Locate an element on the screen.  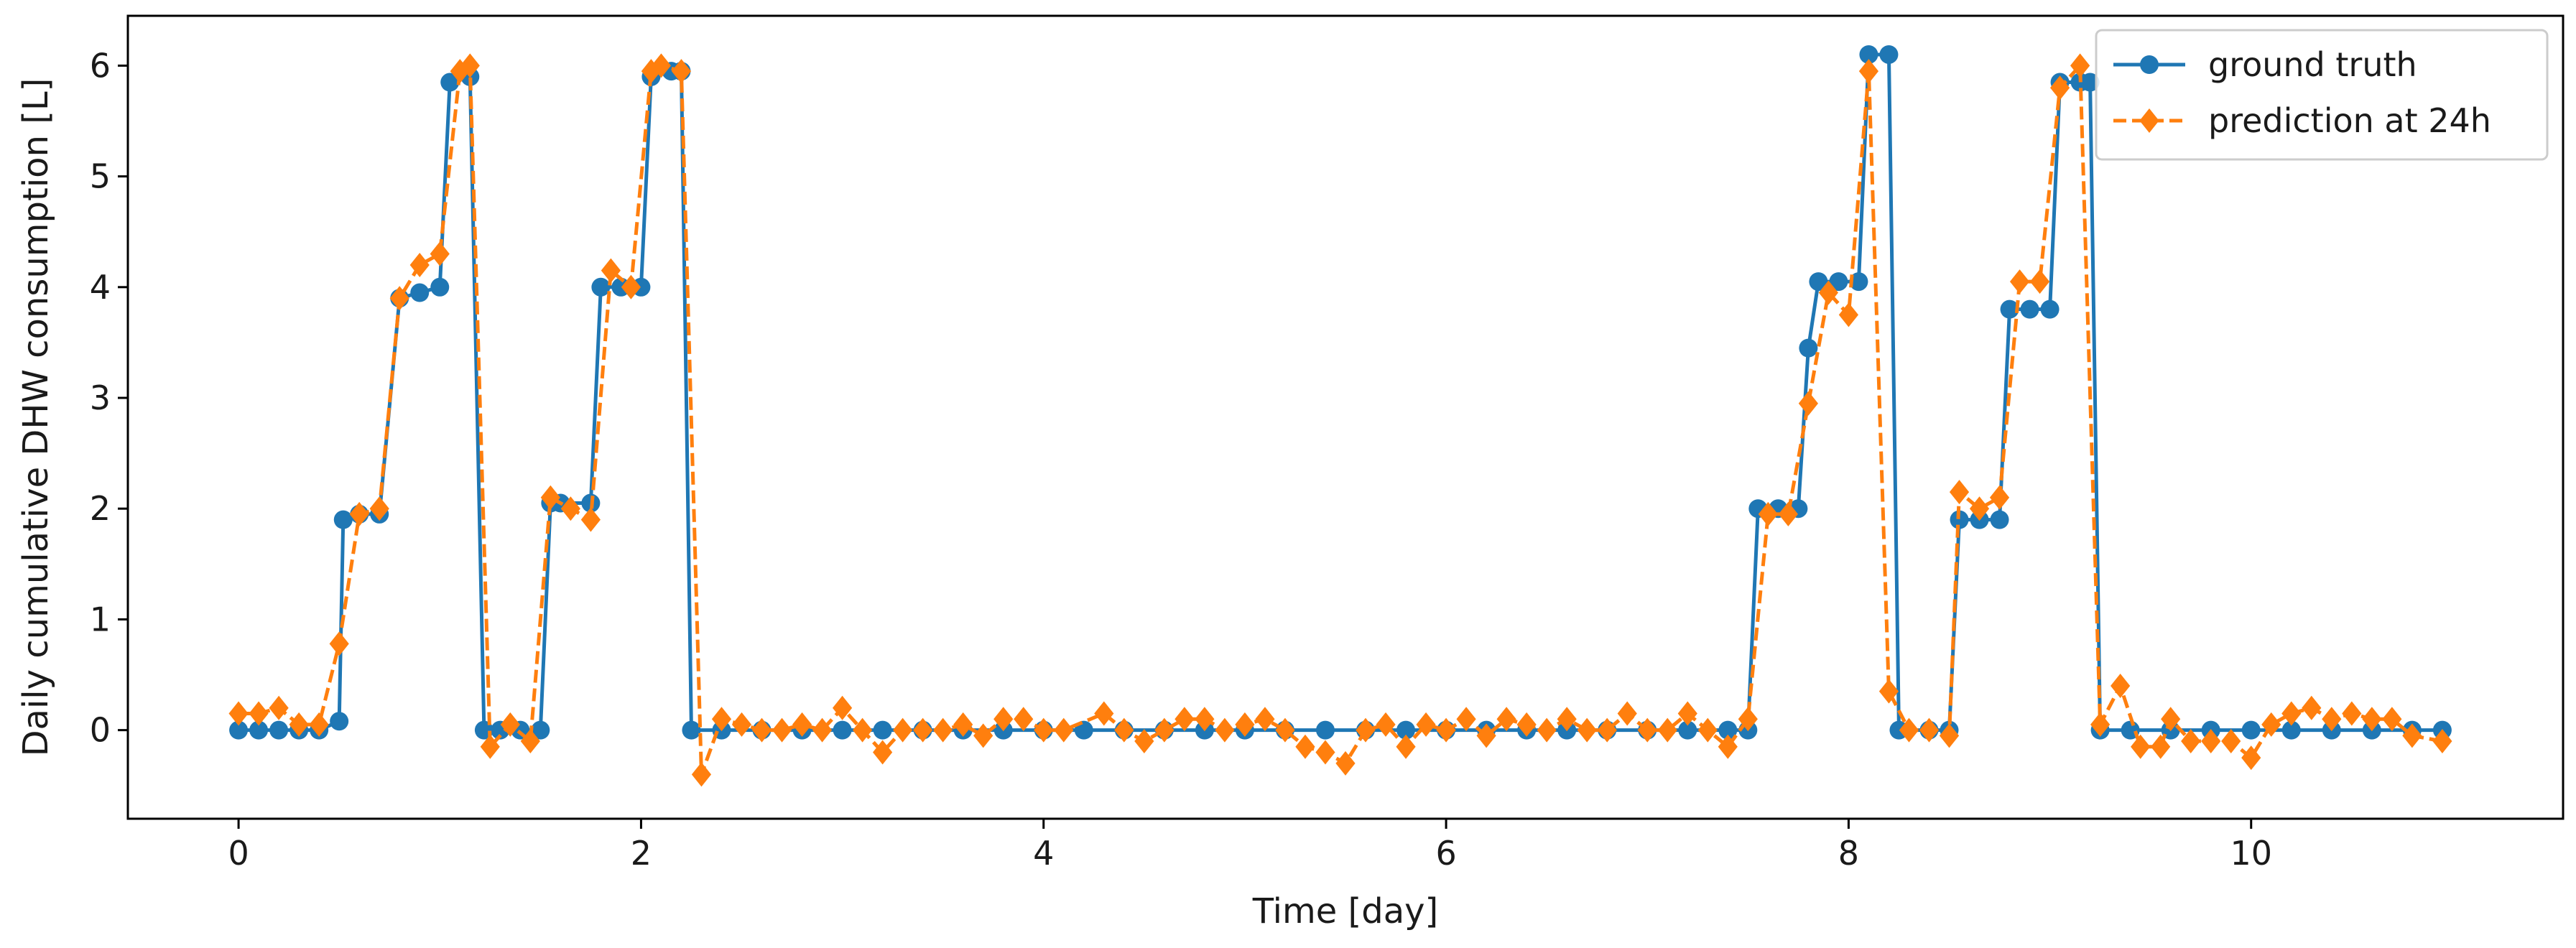
x-tick-label: 4 is located at coordinates (1043, 854).